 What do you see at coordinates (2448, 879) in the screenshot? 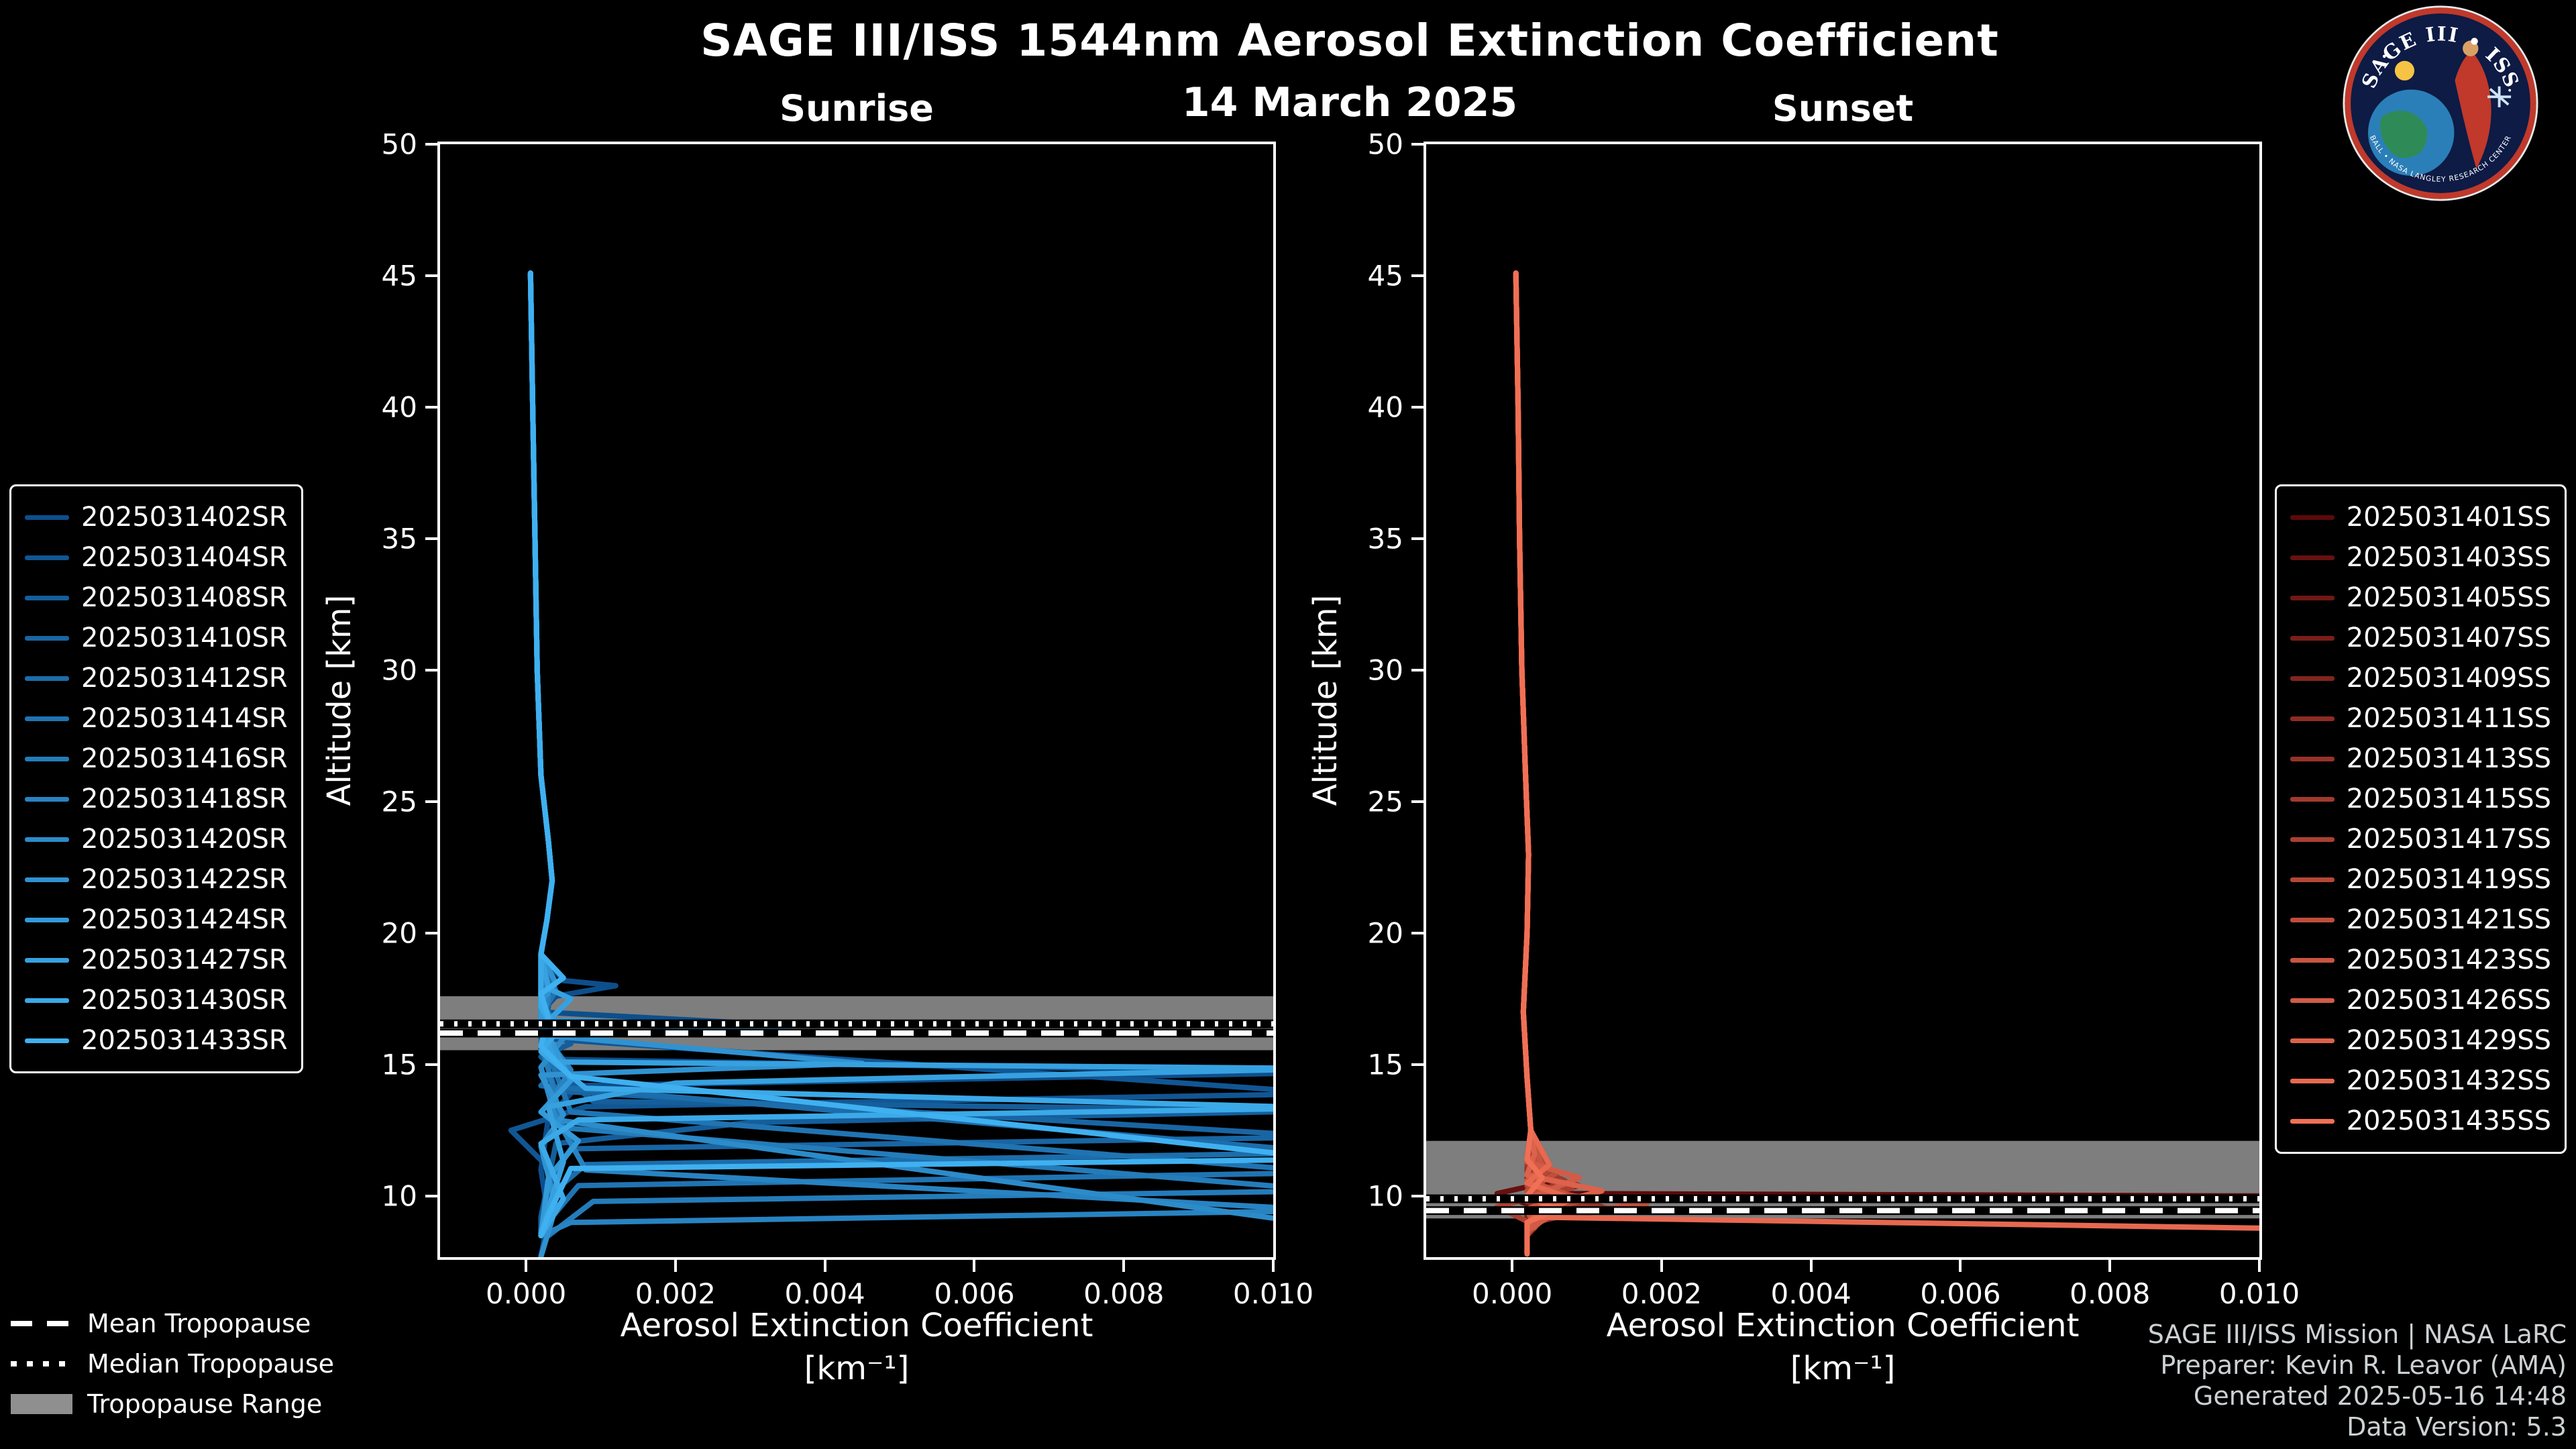
I see `legend-label: 2025031419SS` at bounding box center [2448, 879].